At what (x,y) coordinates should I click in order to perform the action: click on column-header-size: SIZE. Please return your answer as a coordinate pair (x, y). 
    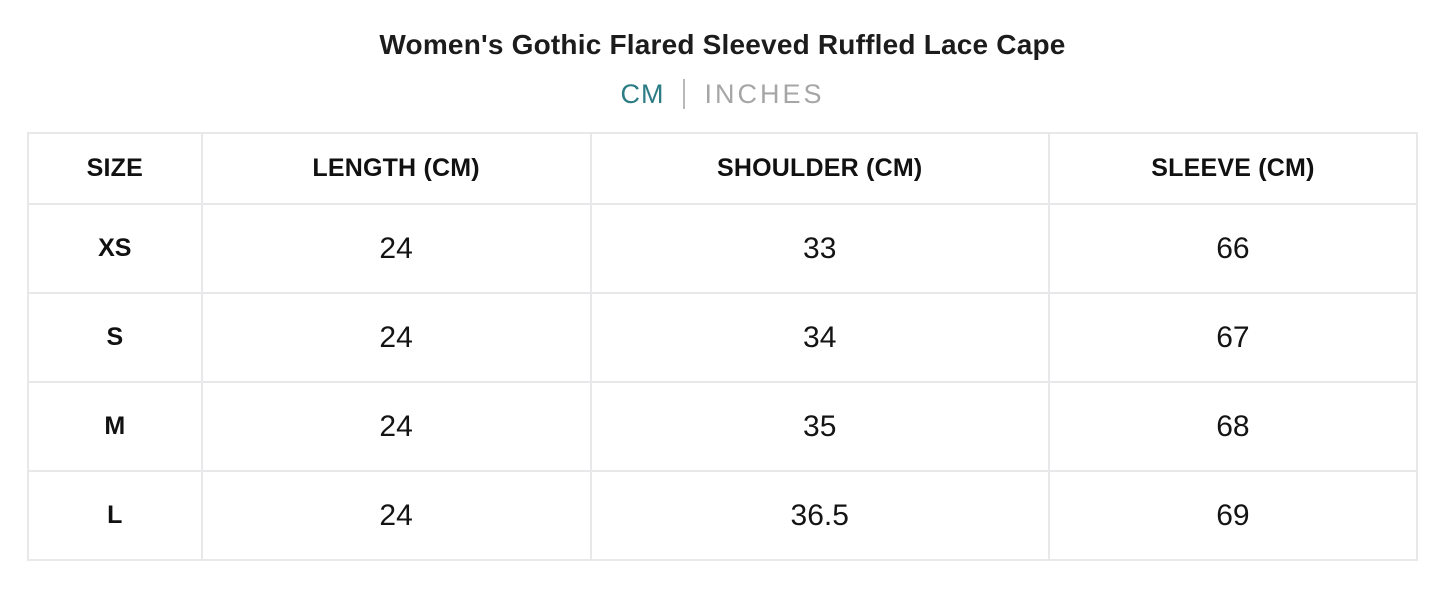
    Looking at the image, I should click on (115, 168).